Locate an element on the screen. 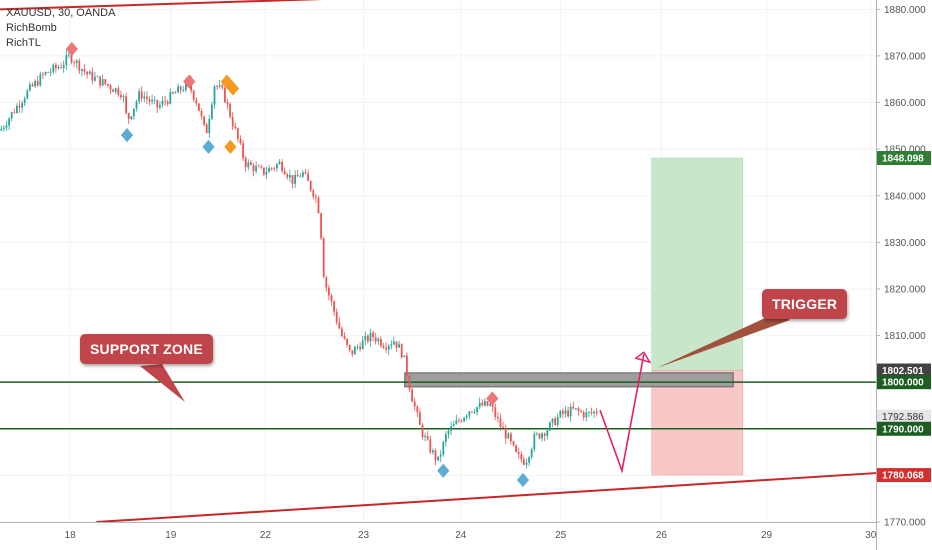 This screenshot has height=550, width=932. x-tick-label: 18 is located at coordinates (71, 535).